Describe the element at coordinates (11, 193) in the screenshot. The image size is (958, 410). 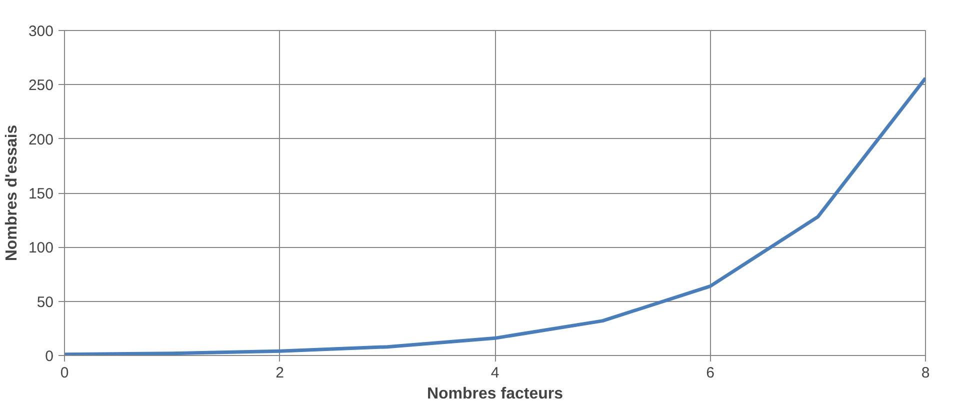
I see `y-axis-title: Nombres d'essais` at that location.